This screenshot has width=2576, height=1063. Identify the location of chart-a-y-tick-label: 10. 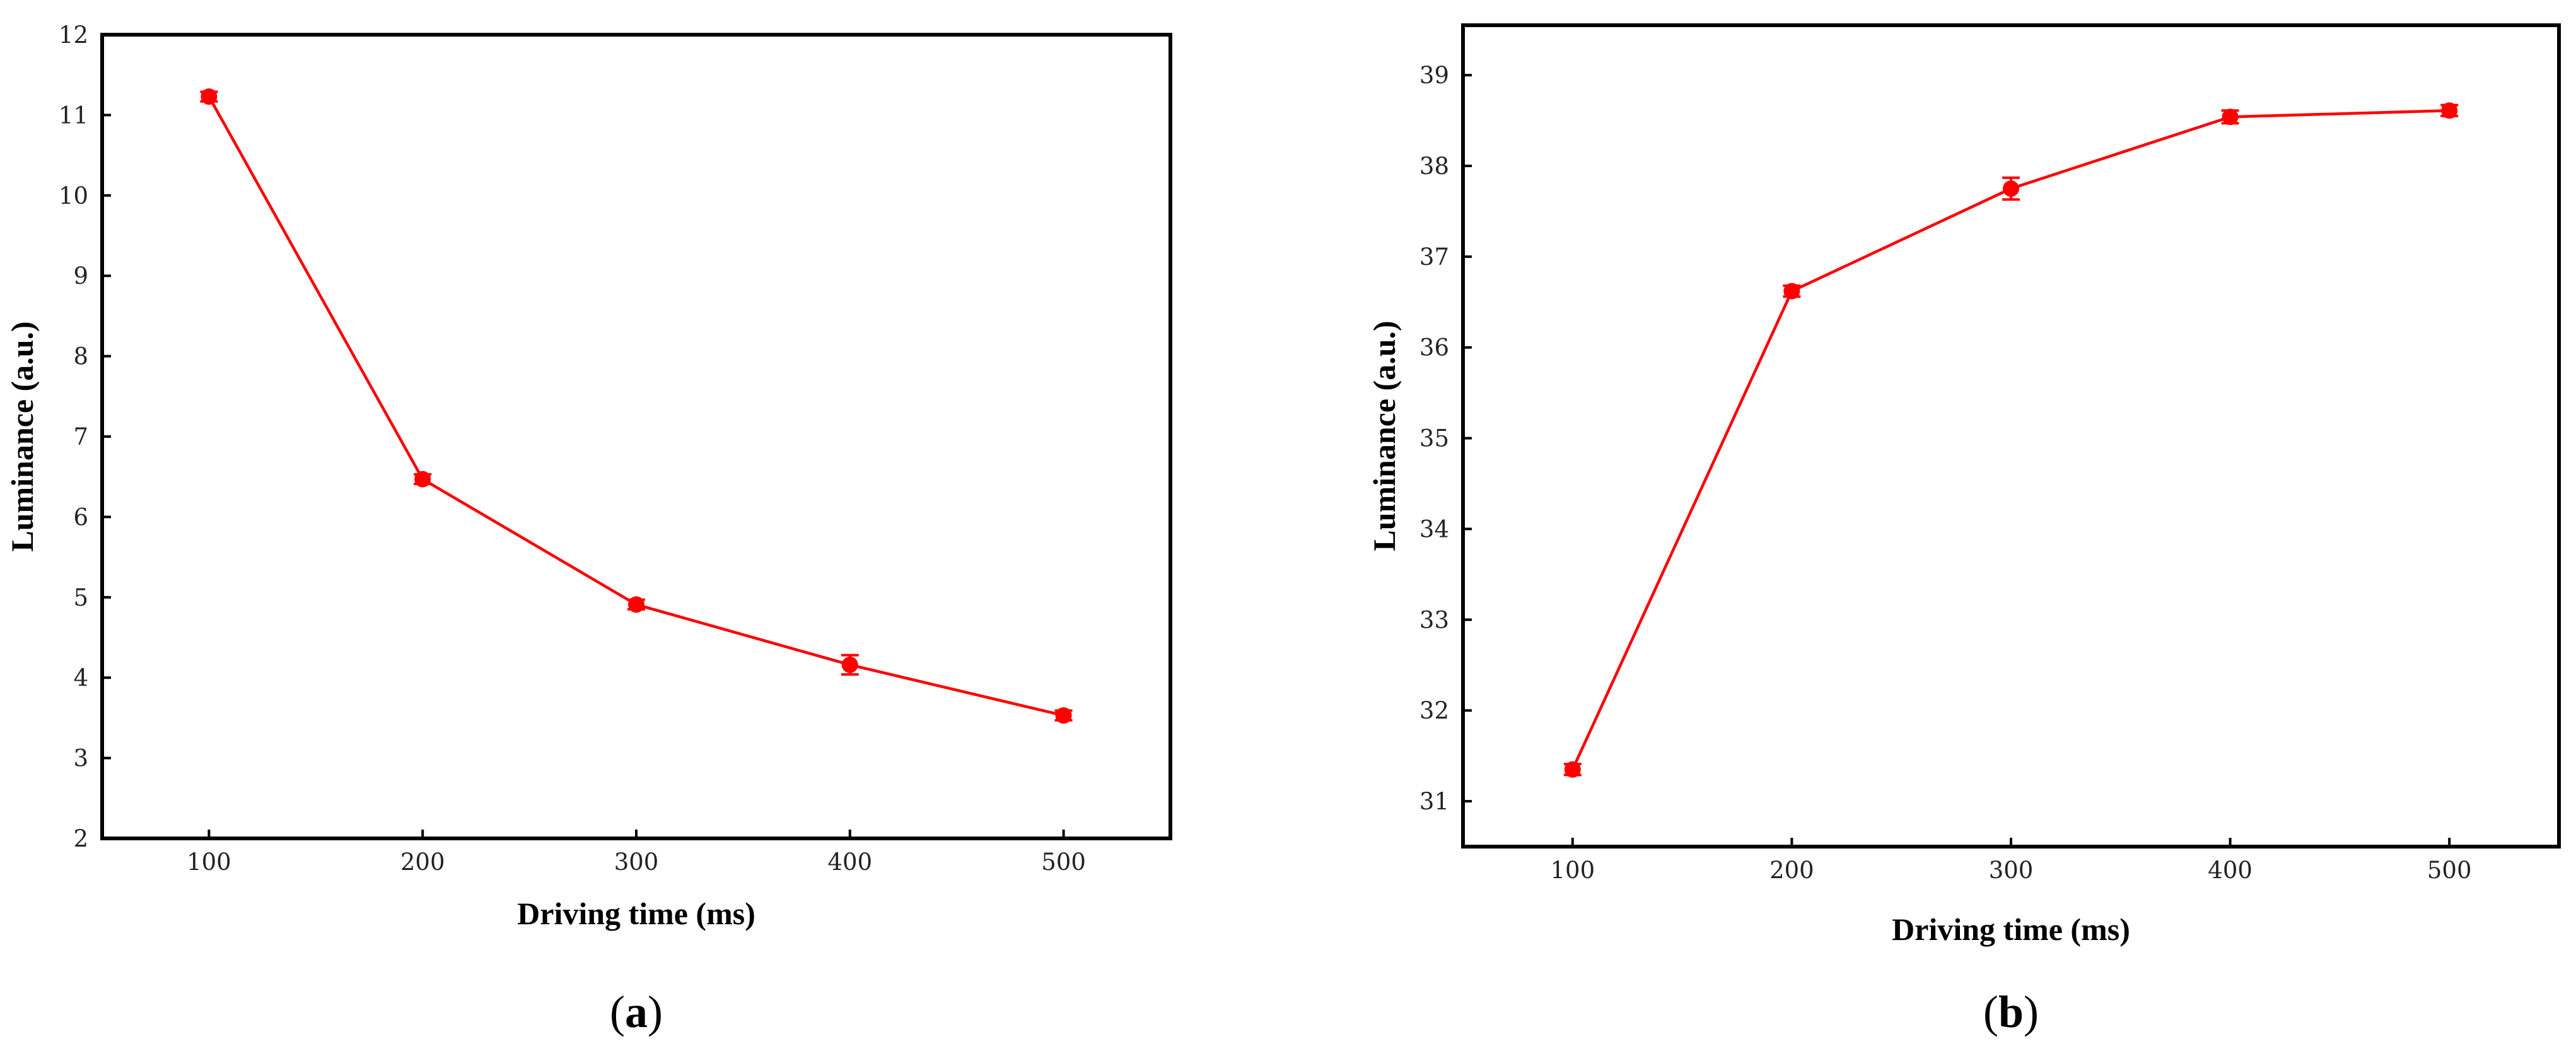
(74, 195).